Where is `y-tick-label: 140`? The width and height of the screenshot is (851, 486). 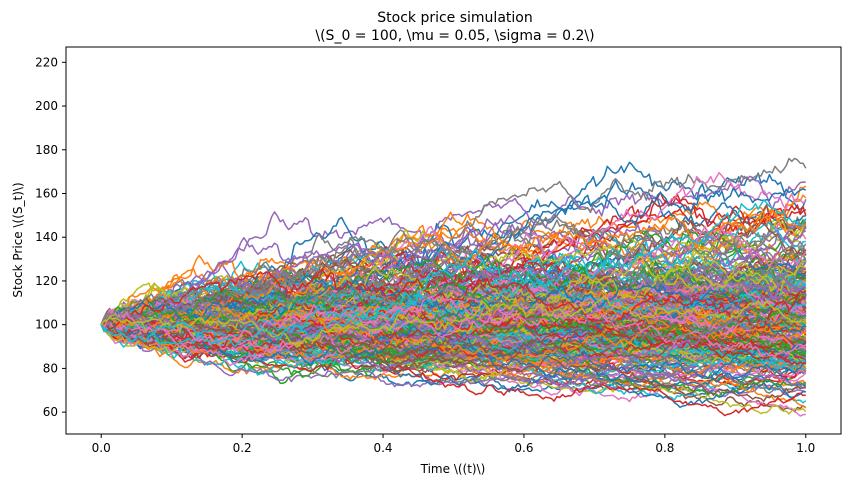
y-tick-label: 140 is located at coordinates (46, 237).